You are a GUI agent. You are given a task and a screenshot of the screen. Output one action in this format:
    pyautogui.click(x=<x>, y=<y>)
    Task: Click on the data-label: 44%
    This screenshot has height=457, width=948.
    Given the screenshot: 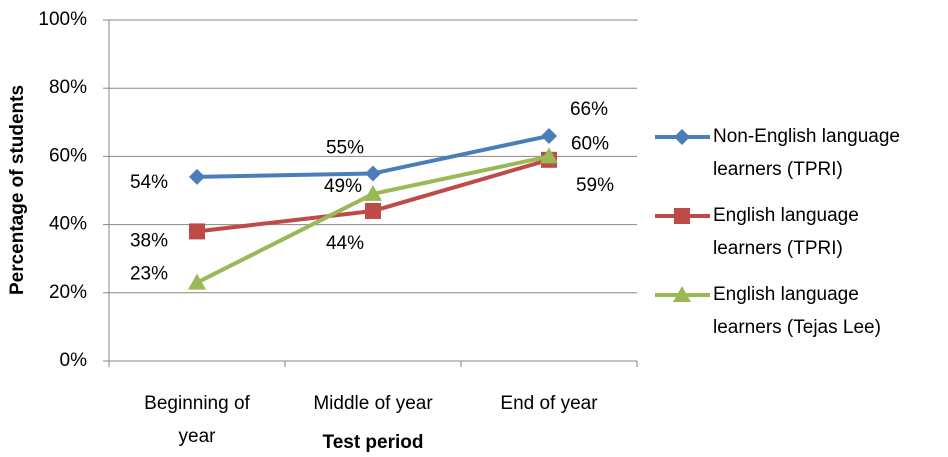 What is the action you would take?
    pyautogui.click(x=345, y=243)
    